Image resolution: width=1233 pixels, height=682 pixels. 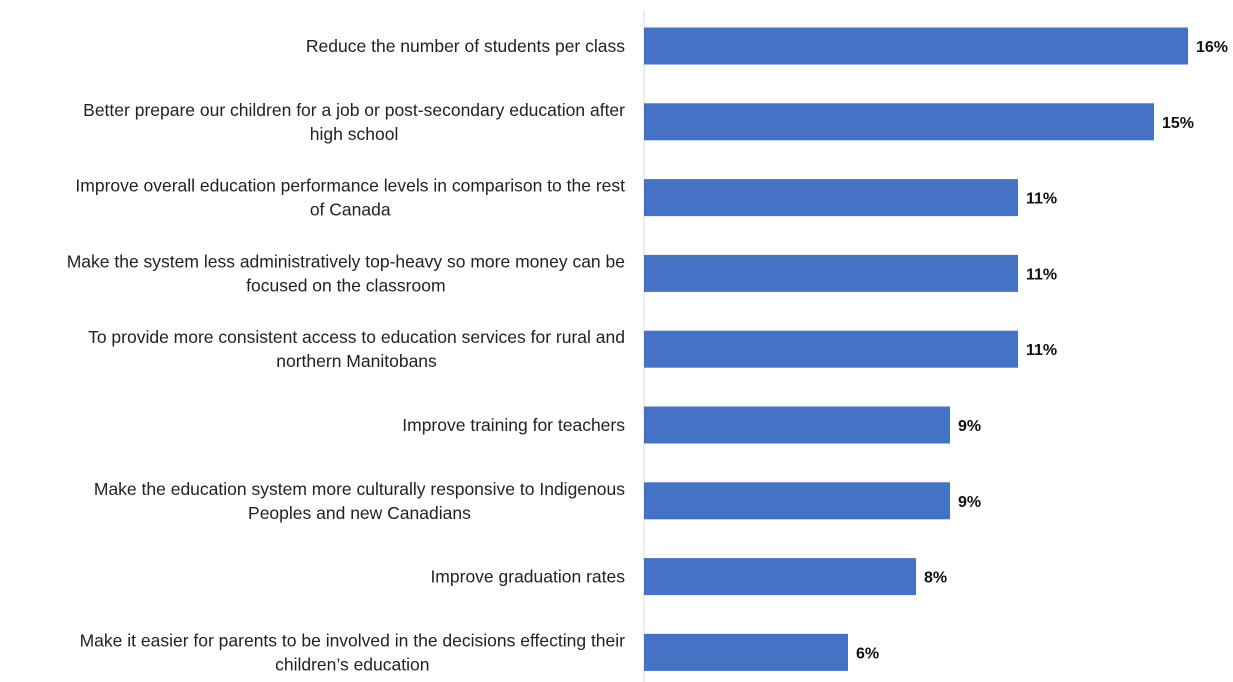 I want to click on category-label: Improve graduation rates, so click(x=527, y=577).